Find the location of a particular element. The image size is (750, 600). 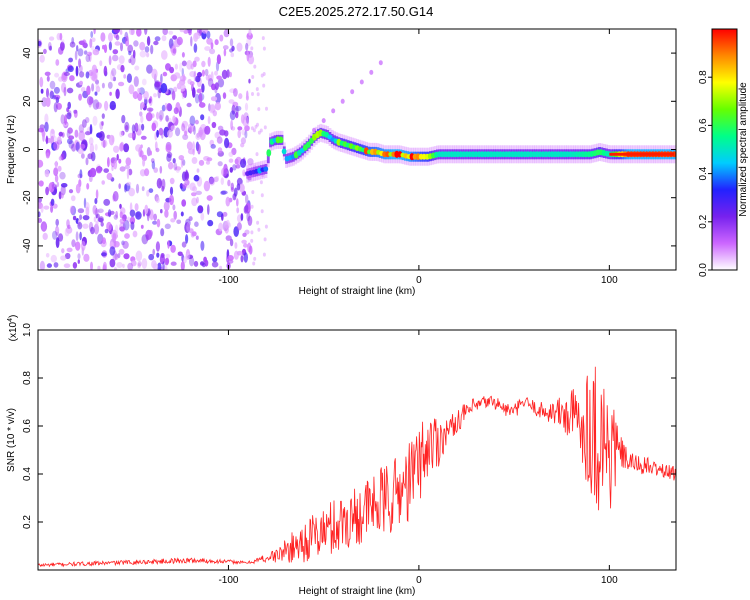

y-tick-label: 0.8 is located at coordinates (27, 378).